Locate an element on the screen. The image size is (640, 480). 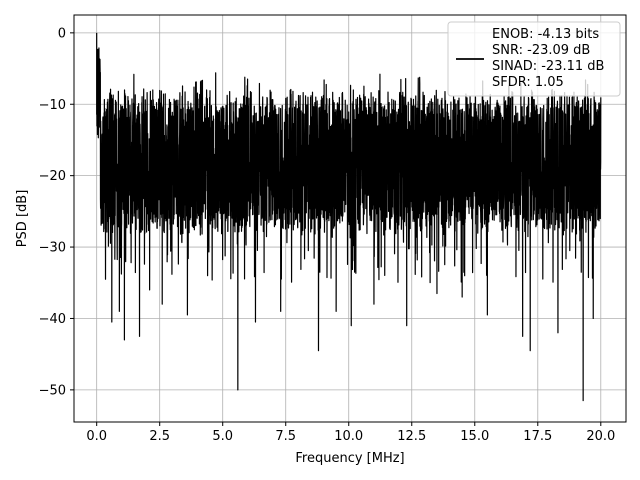
x-tick-label: 5.0 is located at coordinates (222, 436).